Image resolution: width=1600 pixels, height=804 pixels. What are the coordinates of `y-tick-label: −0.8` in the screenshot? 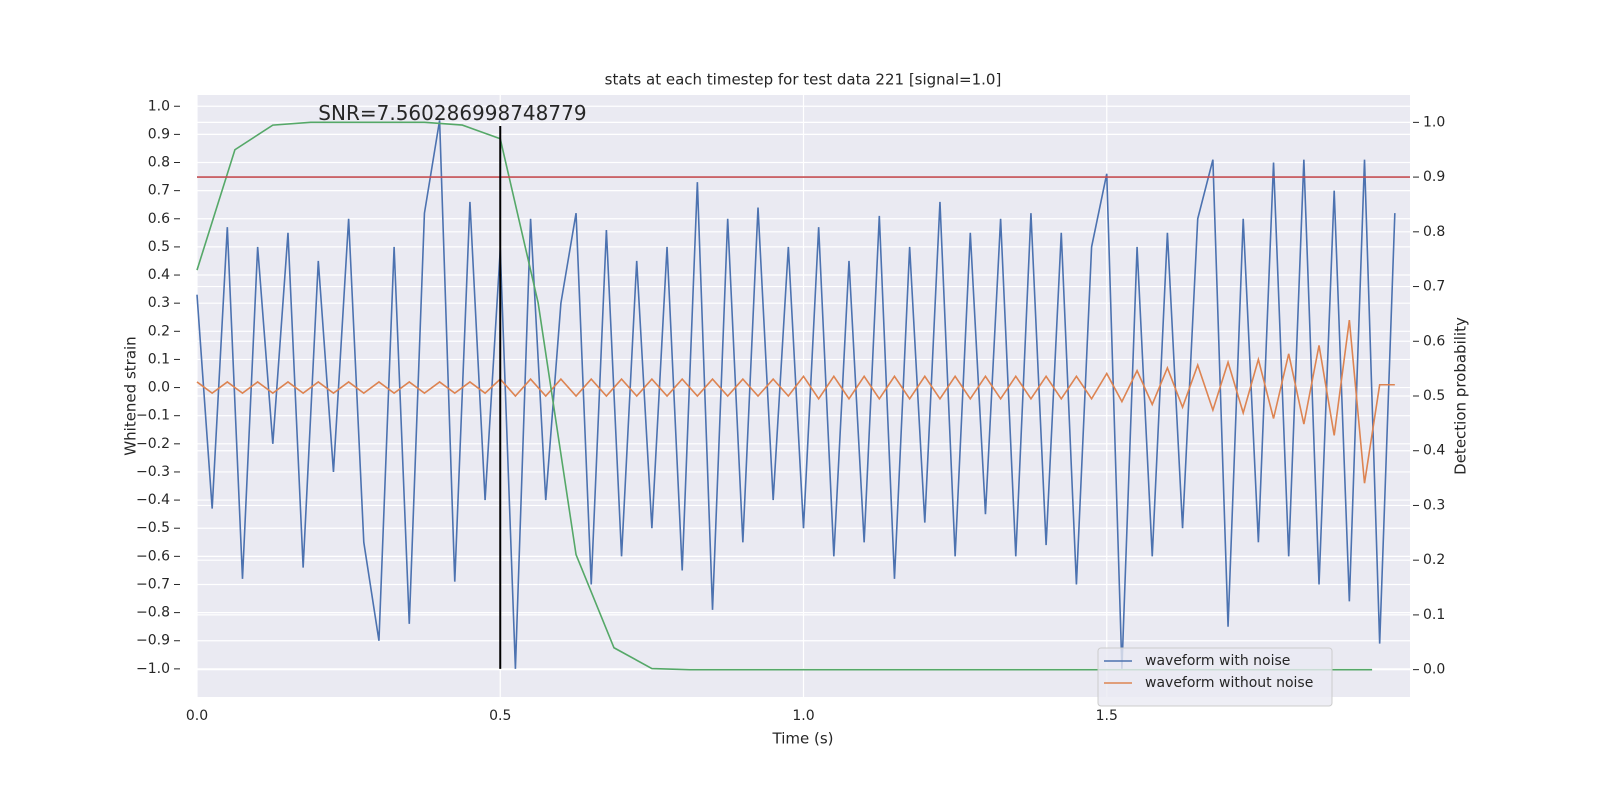 It's located at (153, 613).